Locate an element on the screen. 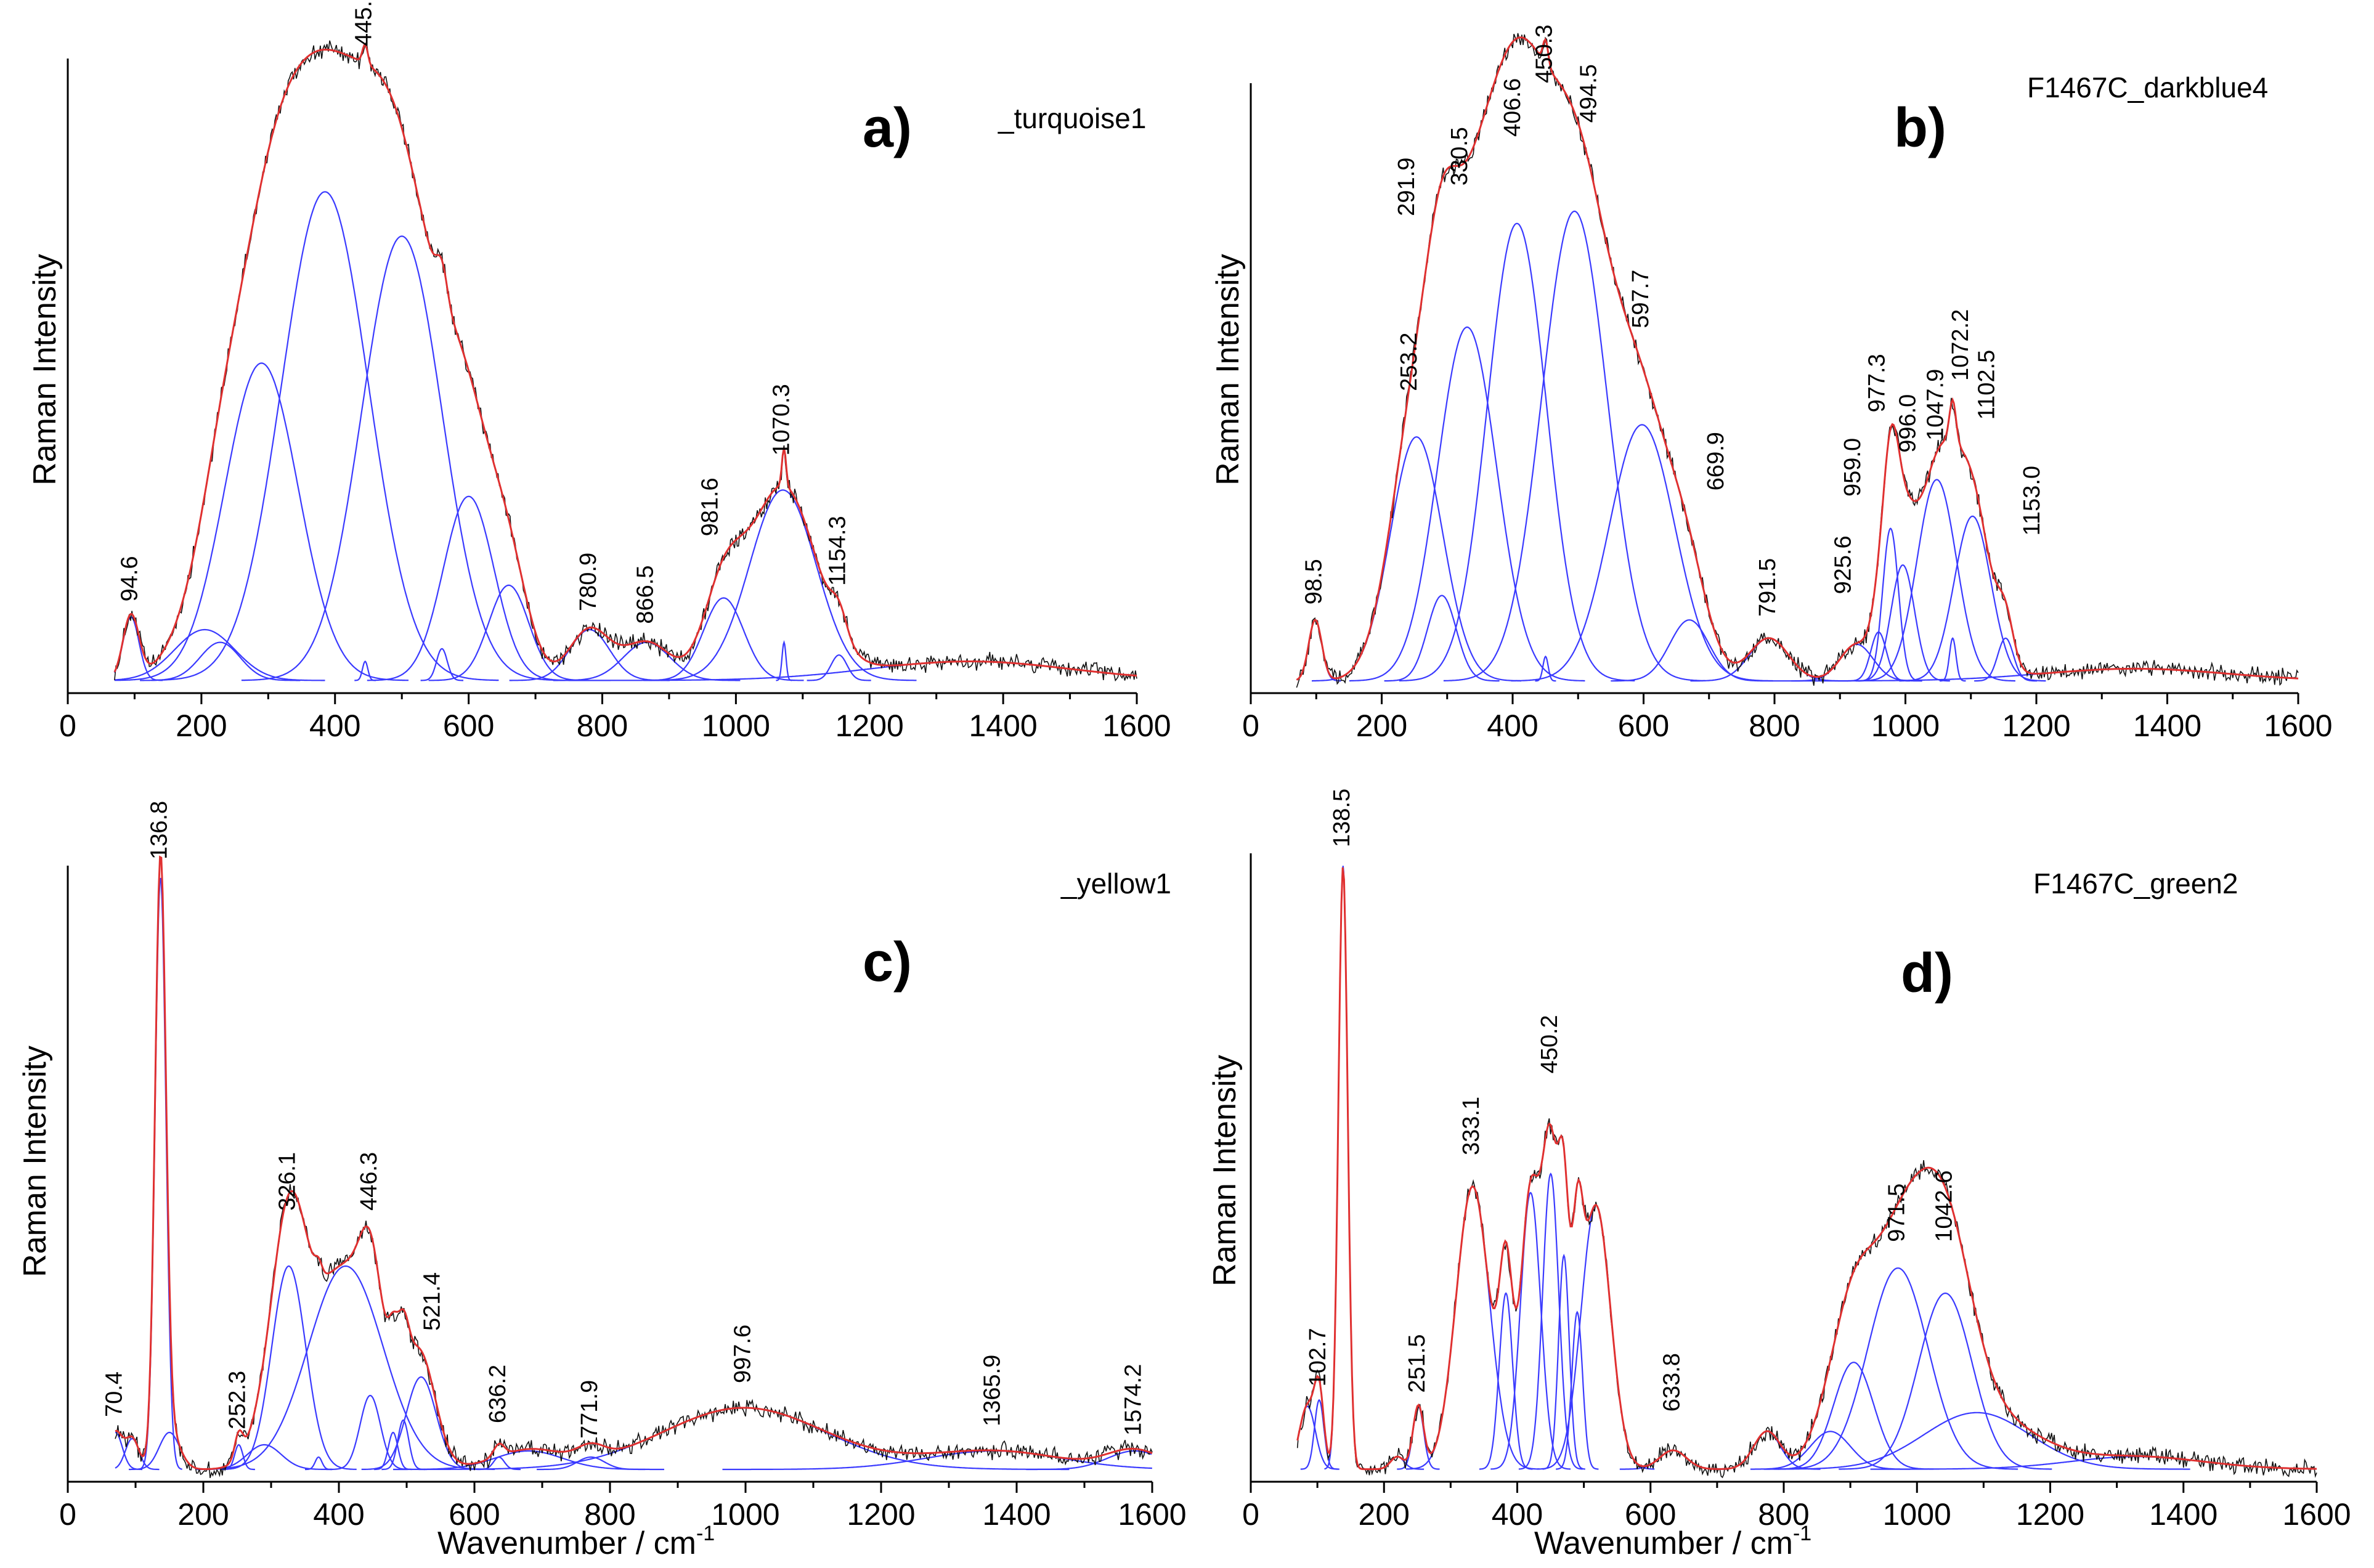 The height and width of the screenshot is (1568, 2374). peak-label: 1102.5 is located at coordinates (1987, 385).